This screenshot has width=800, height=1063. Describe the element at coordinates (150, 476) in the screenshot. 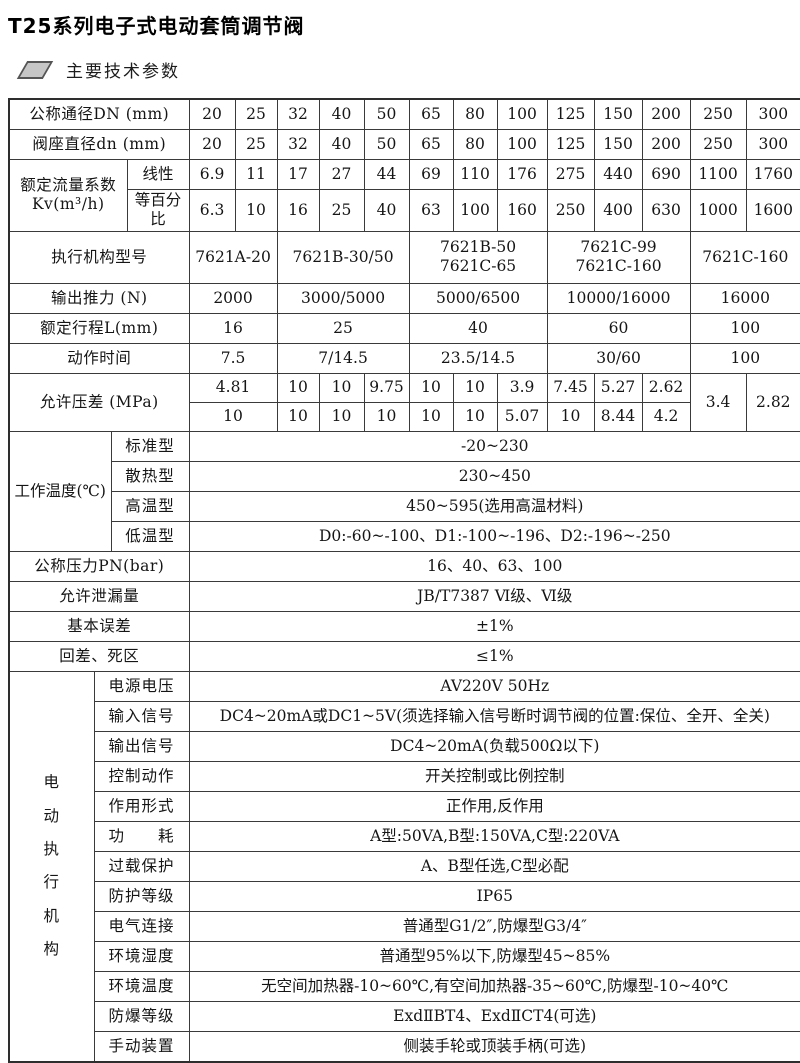

I see `sub-label-temp-type: 散热型` at that location.